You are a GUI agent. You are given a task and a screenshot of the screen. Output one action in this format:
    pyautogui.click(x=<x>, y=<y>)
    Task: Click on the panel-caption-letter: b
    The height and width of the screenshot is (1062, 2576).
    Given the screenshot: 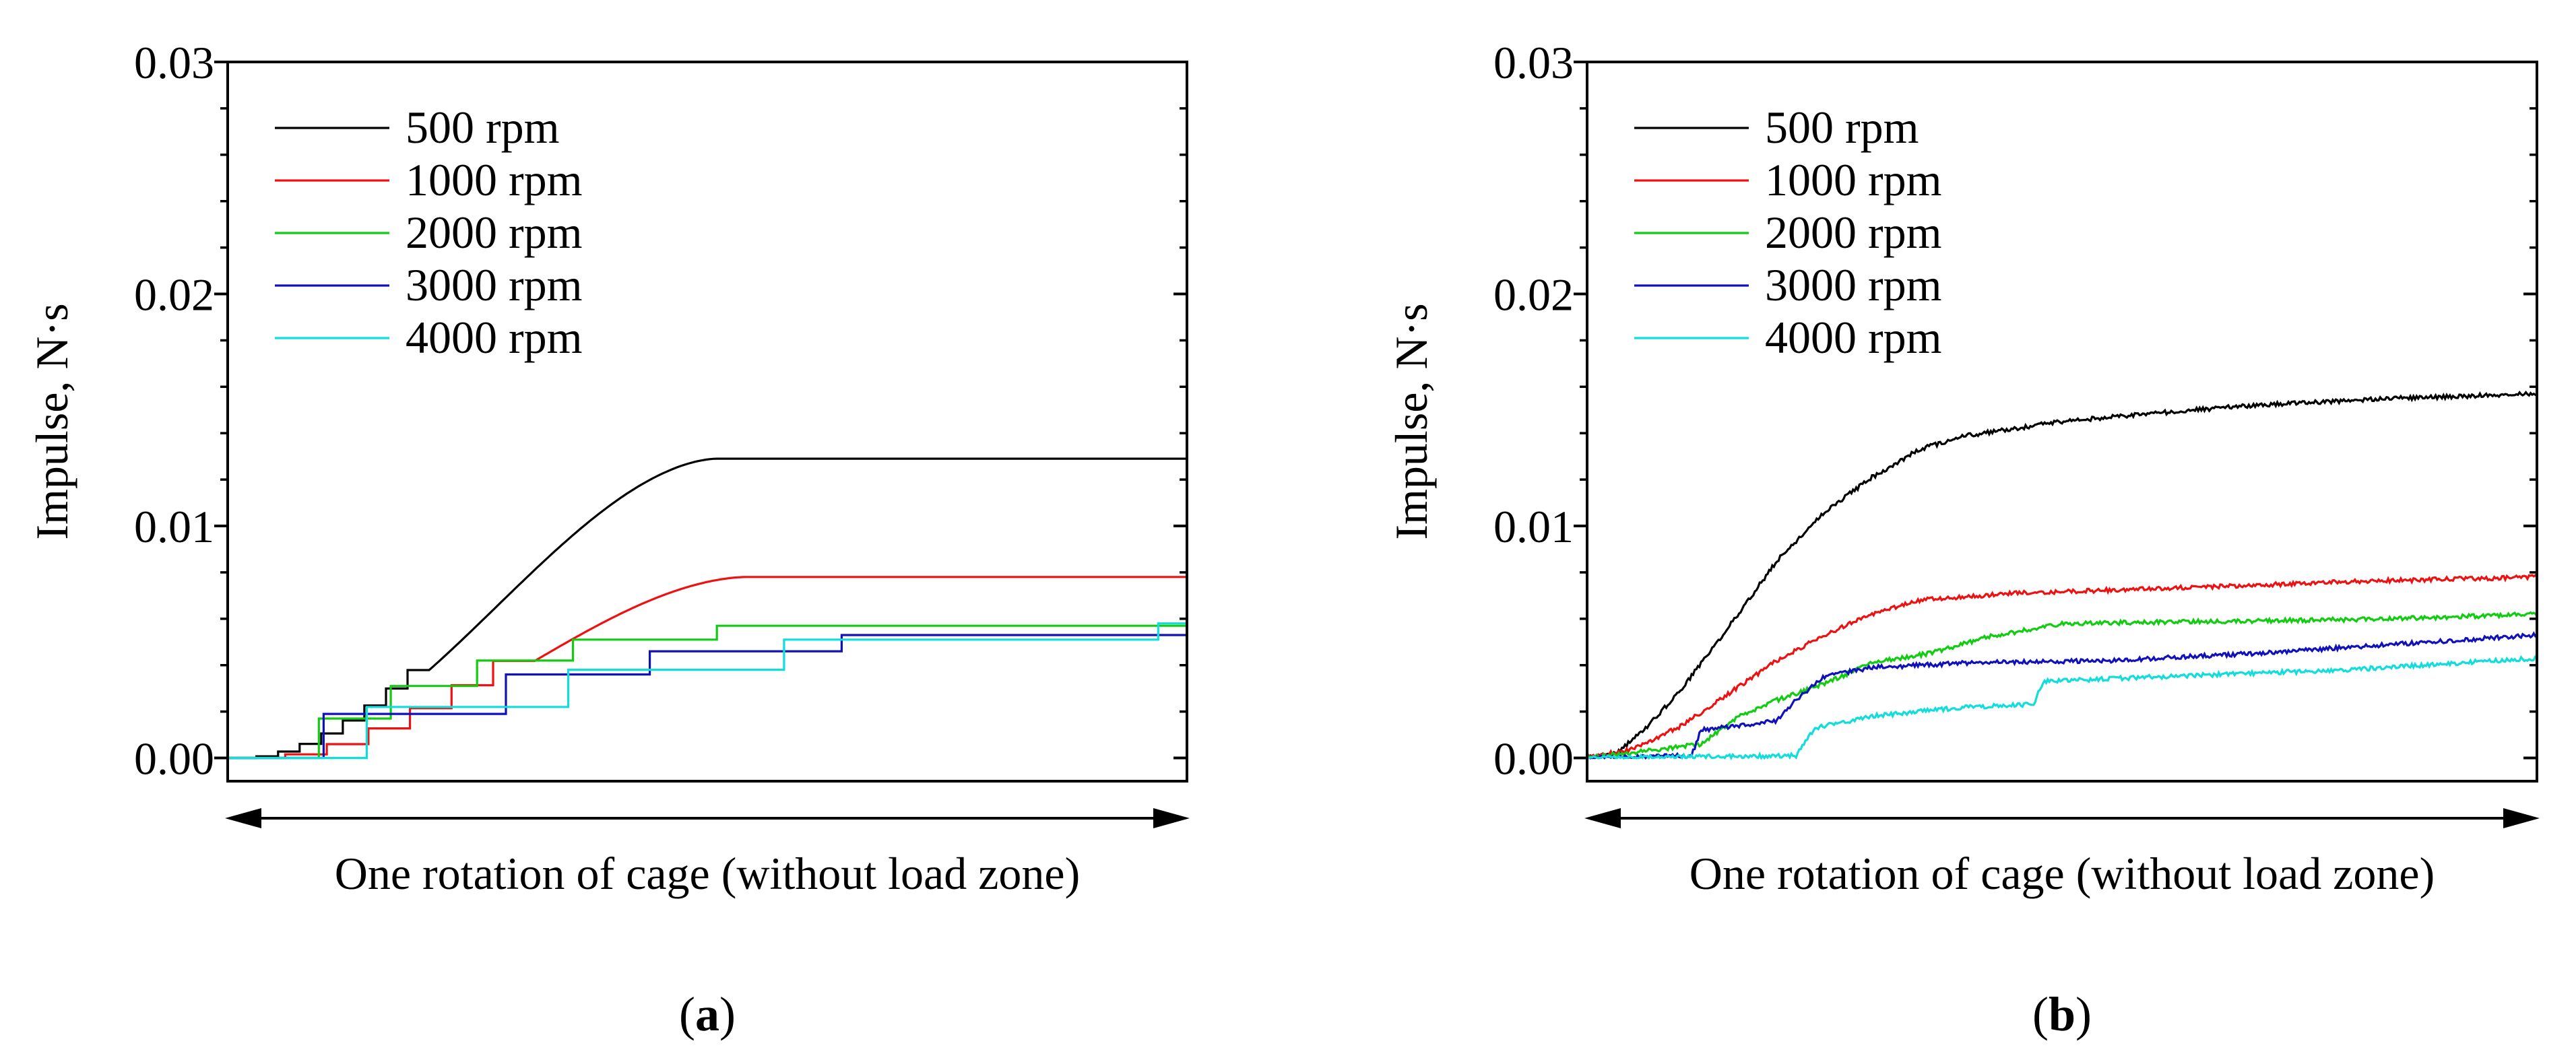 What is the action you would take?
    pyautogui.click(x=2062, y=1014)
    